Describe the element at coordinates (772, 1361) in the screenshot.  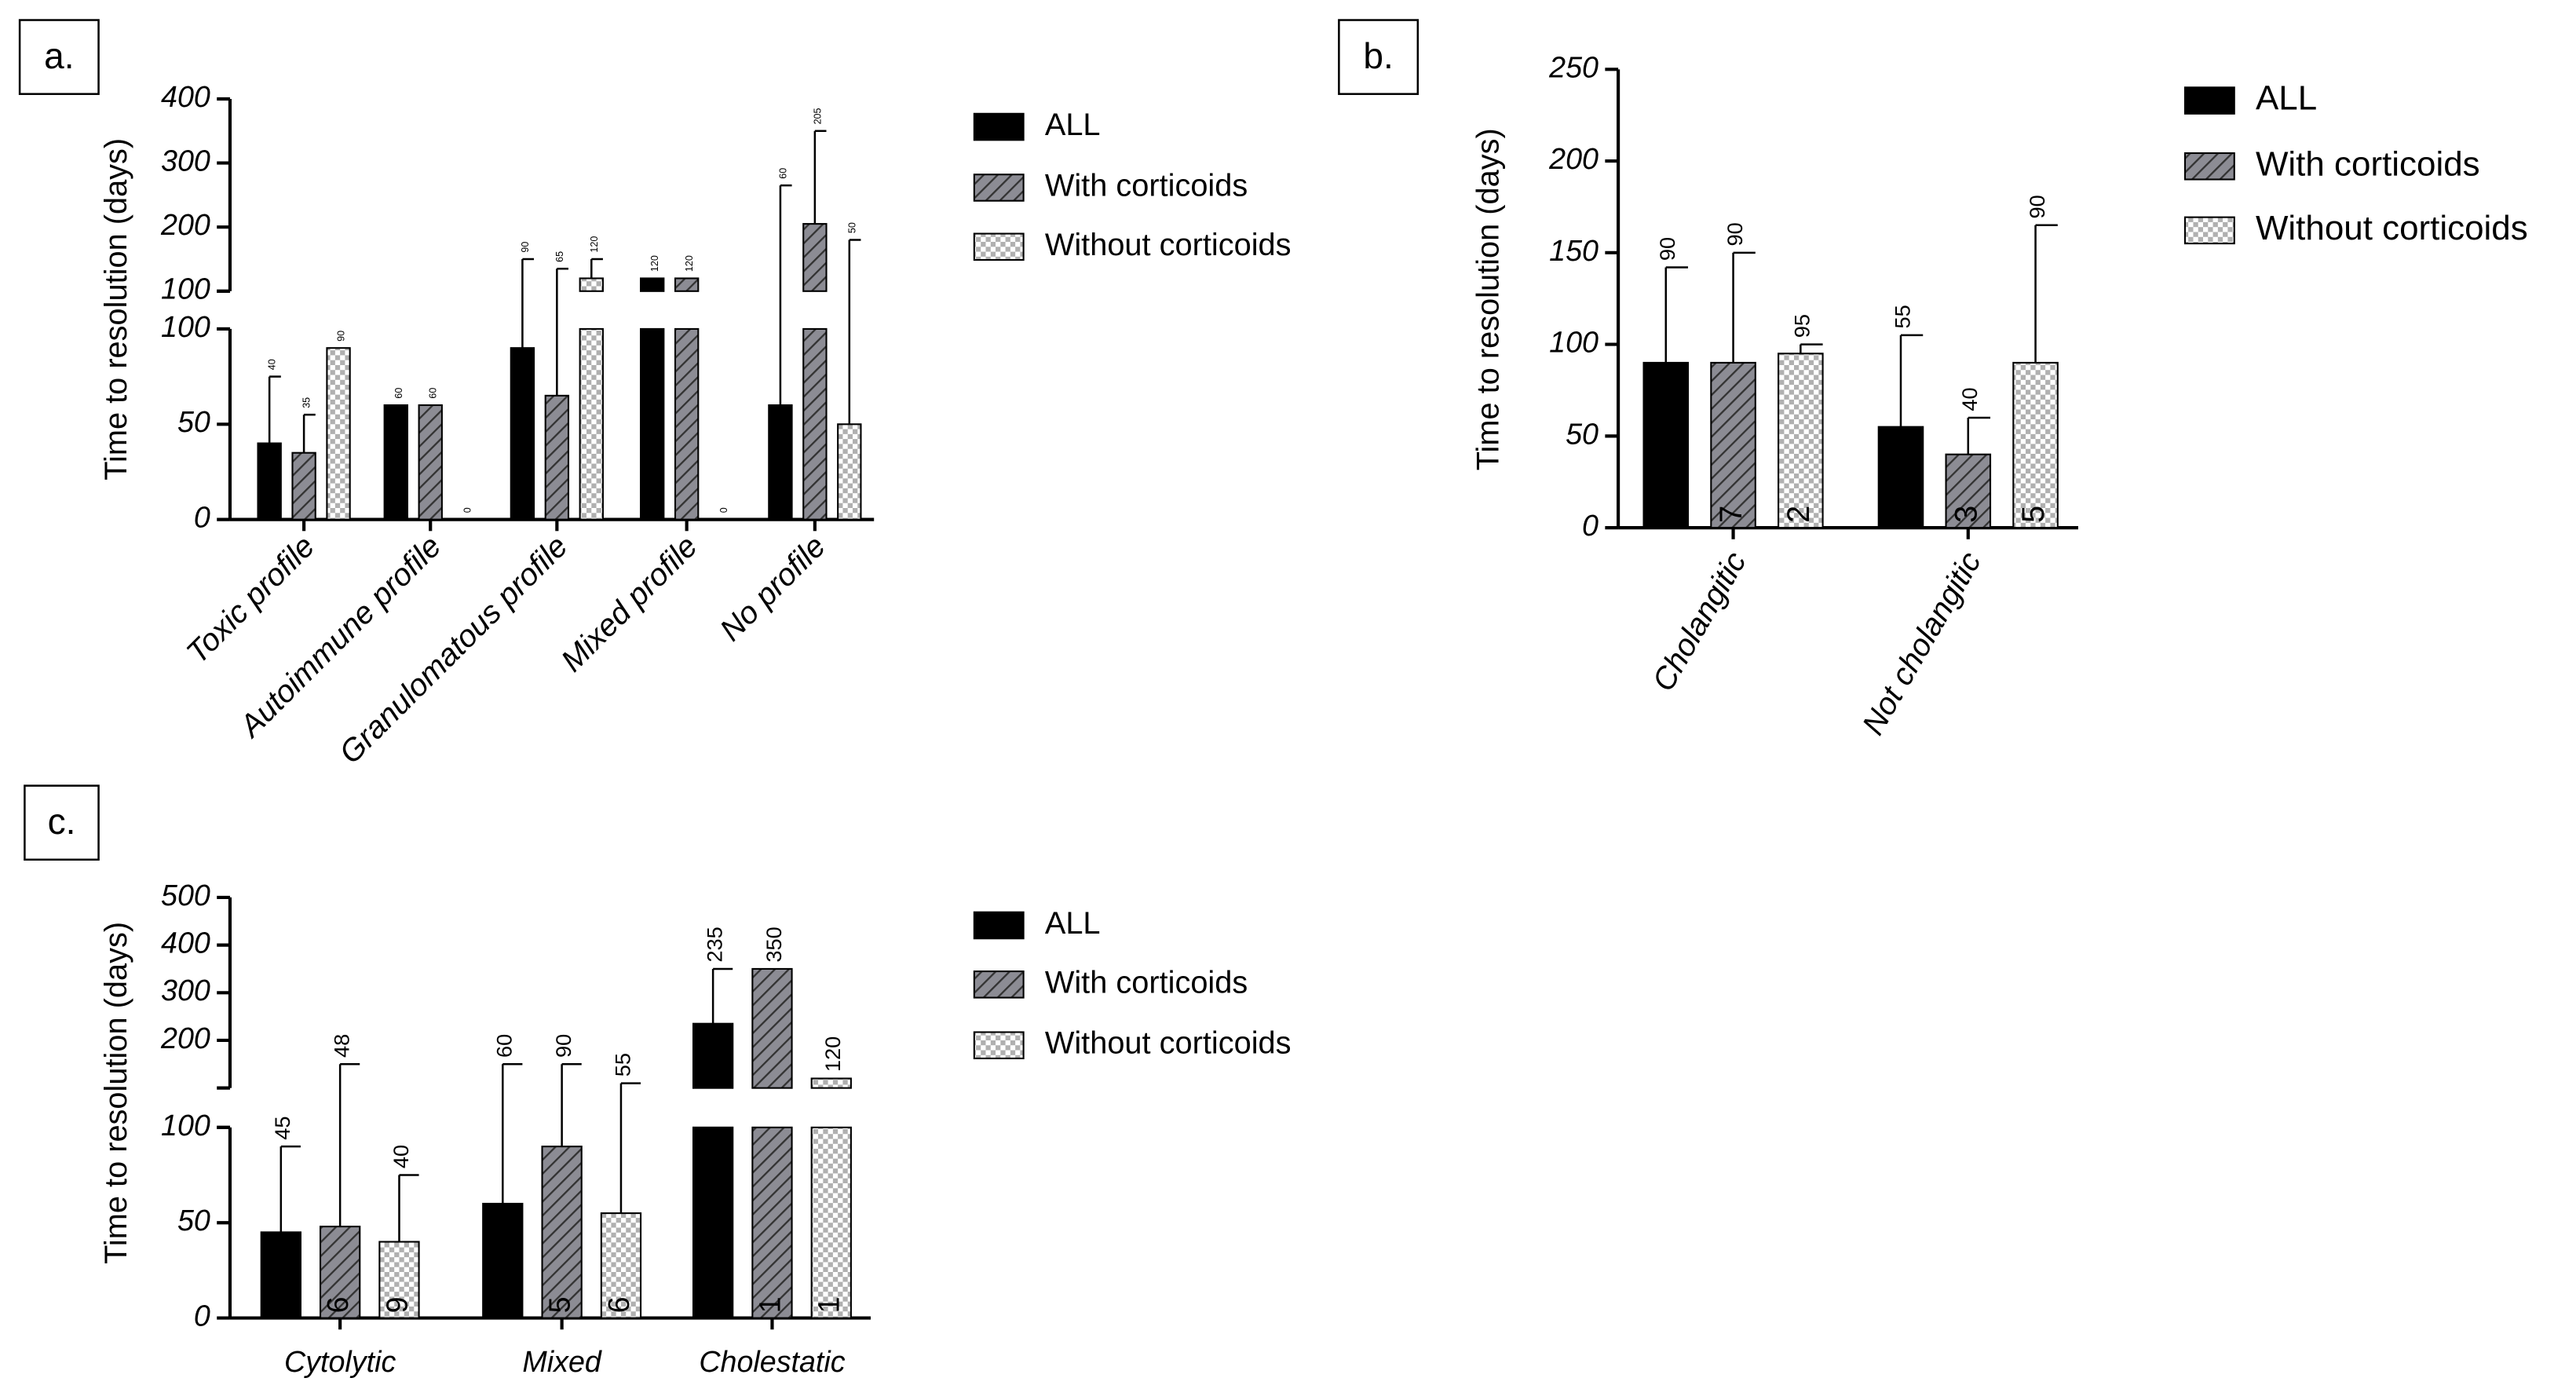
I see `x-tick-label: Cholestatic` at that location.